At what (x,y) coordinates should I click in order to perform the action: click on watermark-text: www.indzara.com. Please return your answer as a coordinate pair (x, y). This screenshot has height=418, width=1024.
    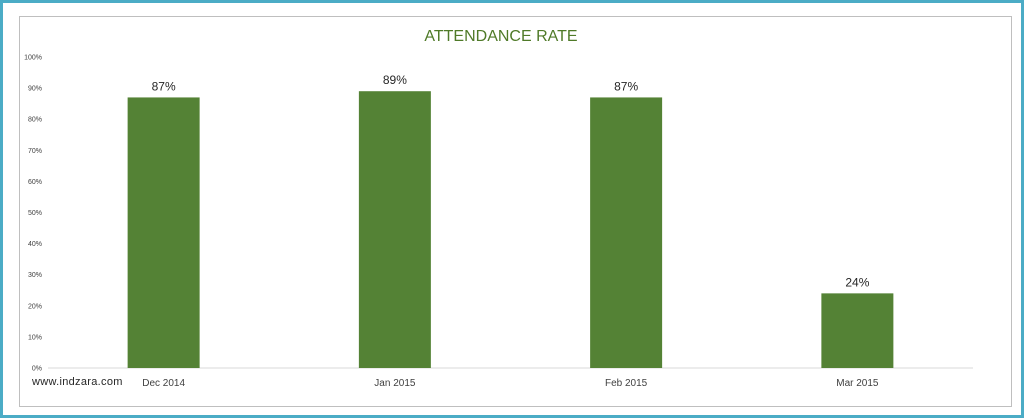
    Looking at the image, I should click on (77, 382).